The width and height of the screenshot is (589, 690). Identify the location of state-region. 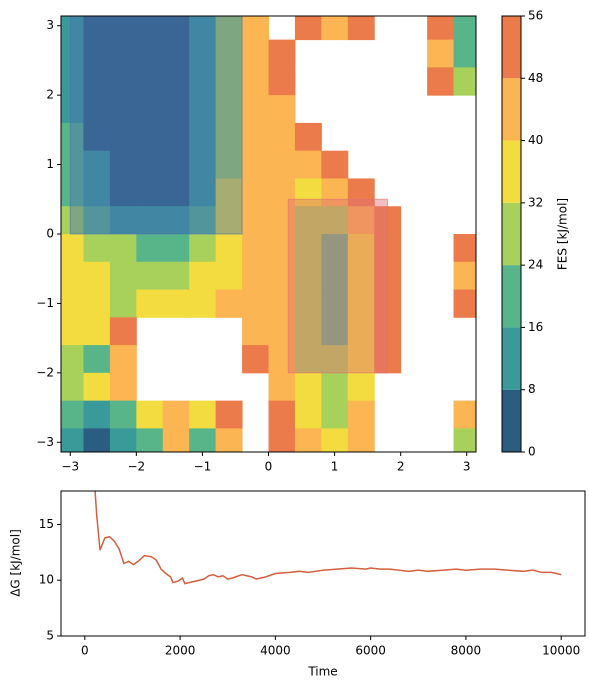
(156, 125).